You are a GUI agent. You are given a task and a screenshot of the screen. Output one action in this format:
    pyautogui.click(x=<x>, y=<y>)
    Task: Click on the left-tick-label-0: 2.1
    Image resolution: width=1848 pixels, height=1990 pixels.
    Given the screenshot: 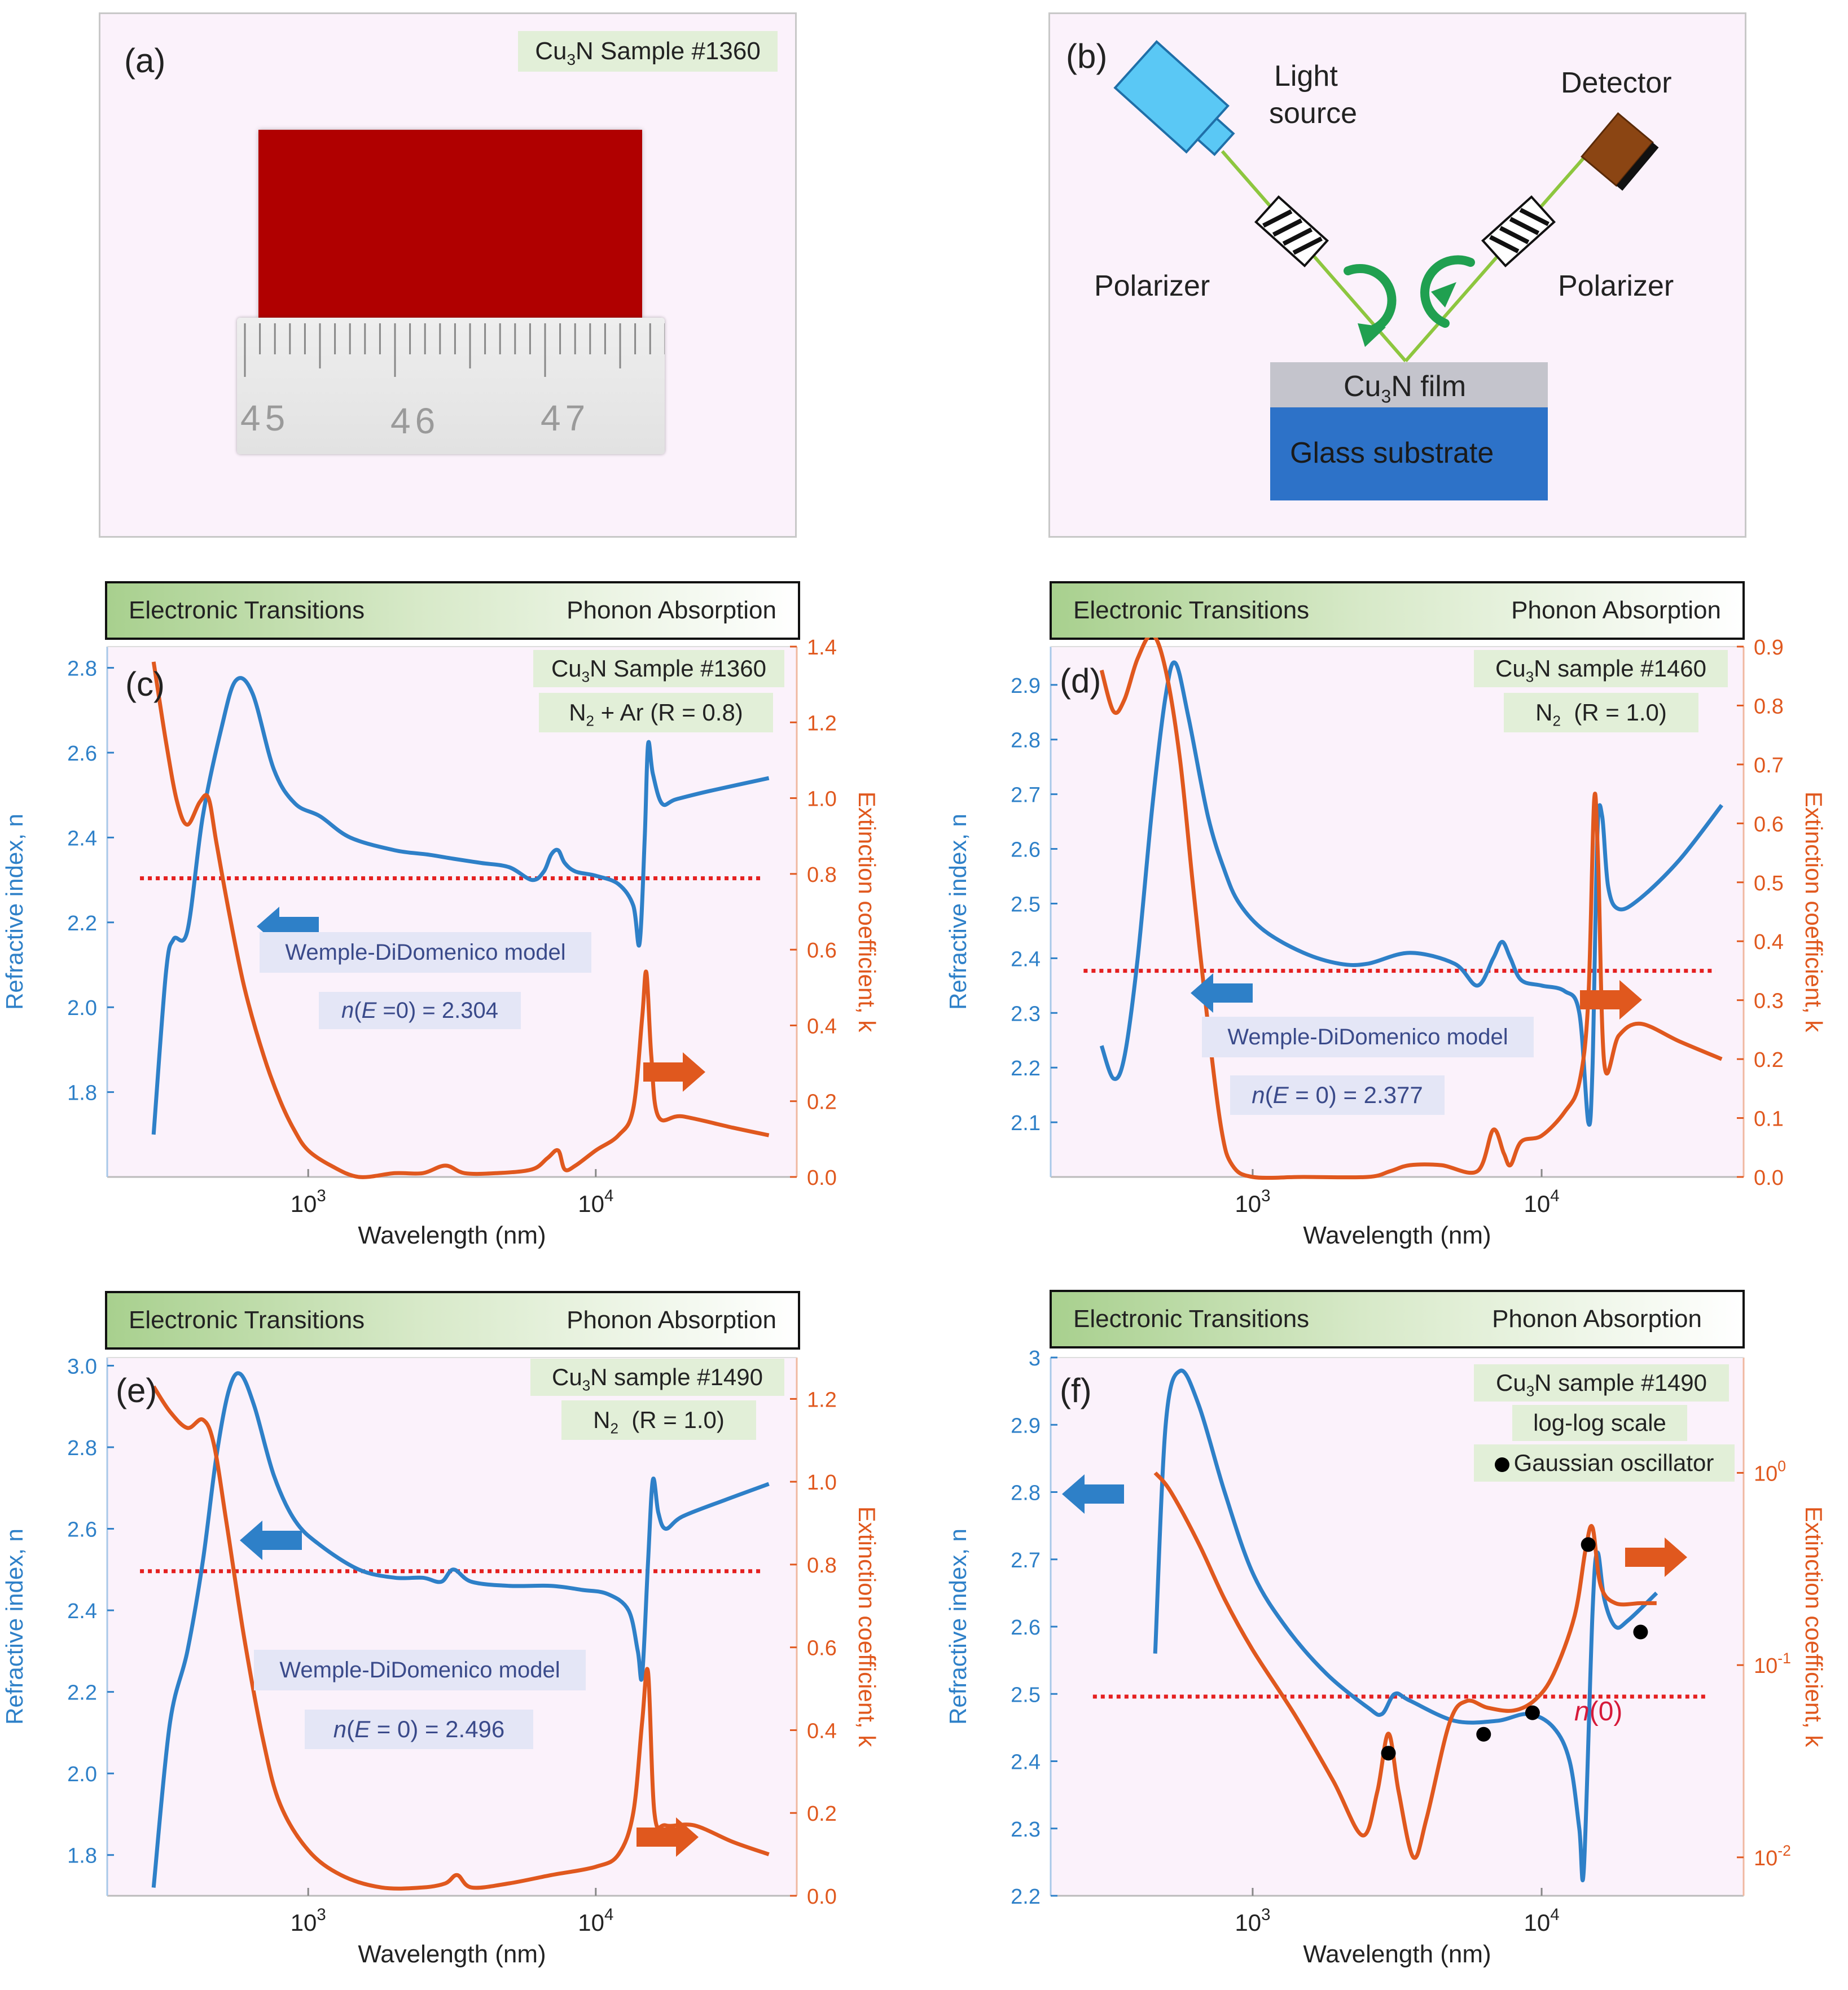 What is the action you would take?
    pyautogui.click(x=1026, y=1123)
    